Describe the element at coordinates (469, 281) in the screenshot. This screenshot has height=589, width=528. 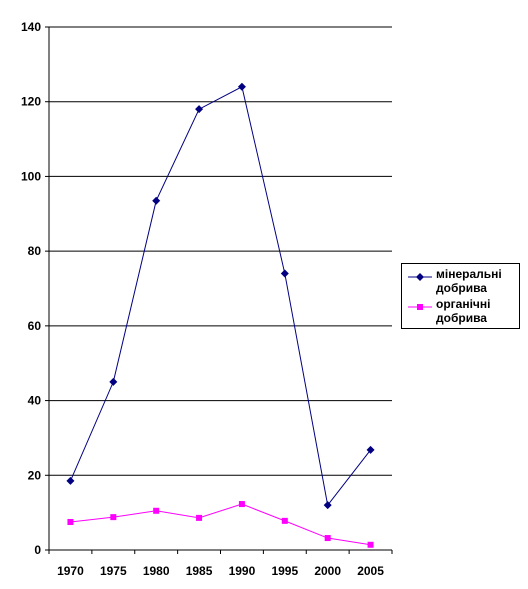
I see `legend-label-mineral: мінеральні добрива` at that location.